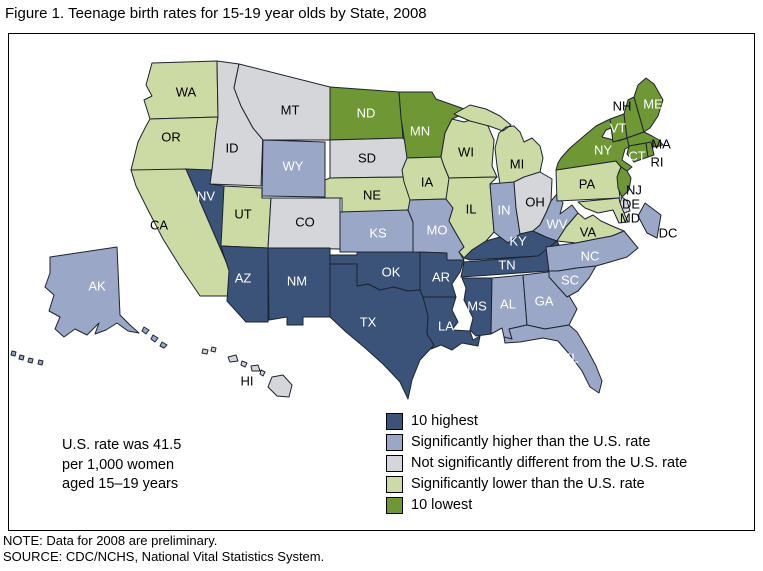 The image size is (763, 571). What do you see at coordinates (122, 445) in the screenshot?
I see `us-rate-note-line1: U.S. rate was 41.5` at bounding box center [122, 445].